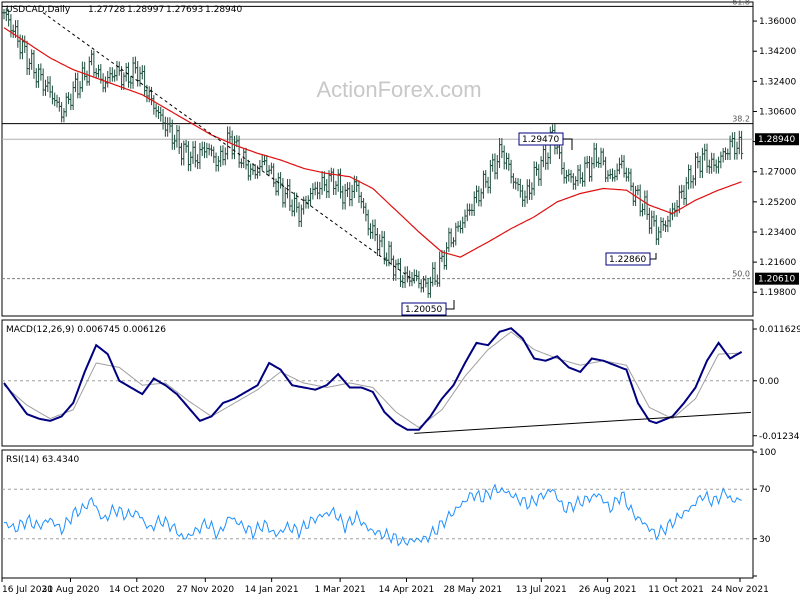 Image resolution: width=800 pixels, height=600 pixels. Describe the element at coordinates (540, 140) in the screenshot. I see `price-annotation-text: 1.29470` at that location.